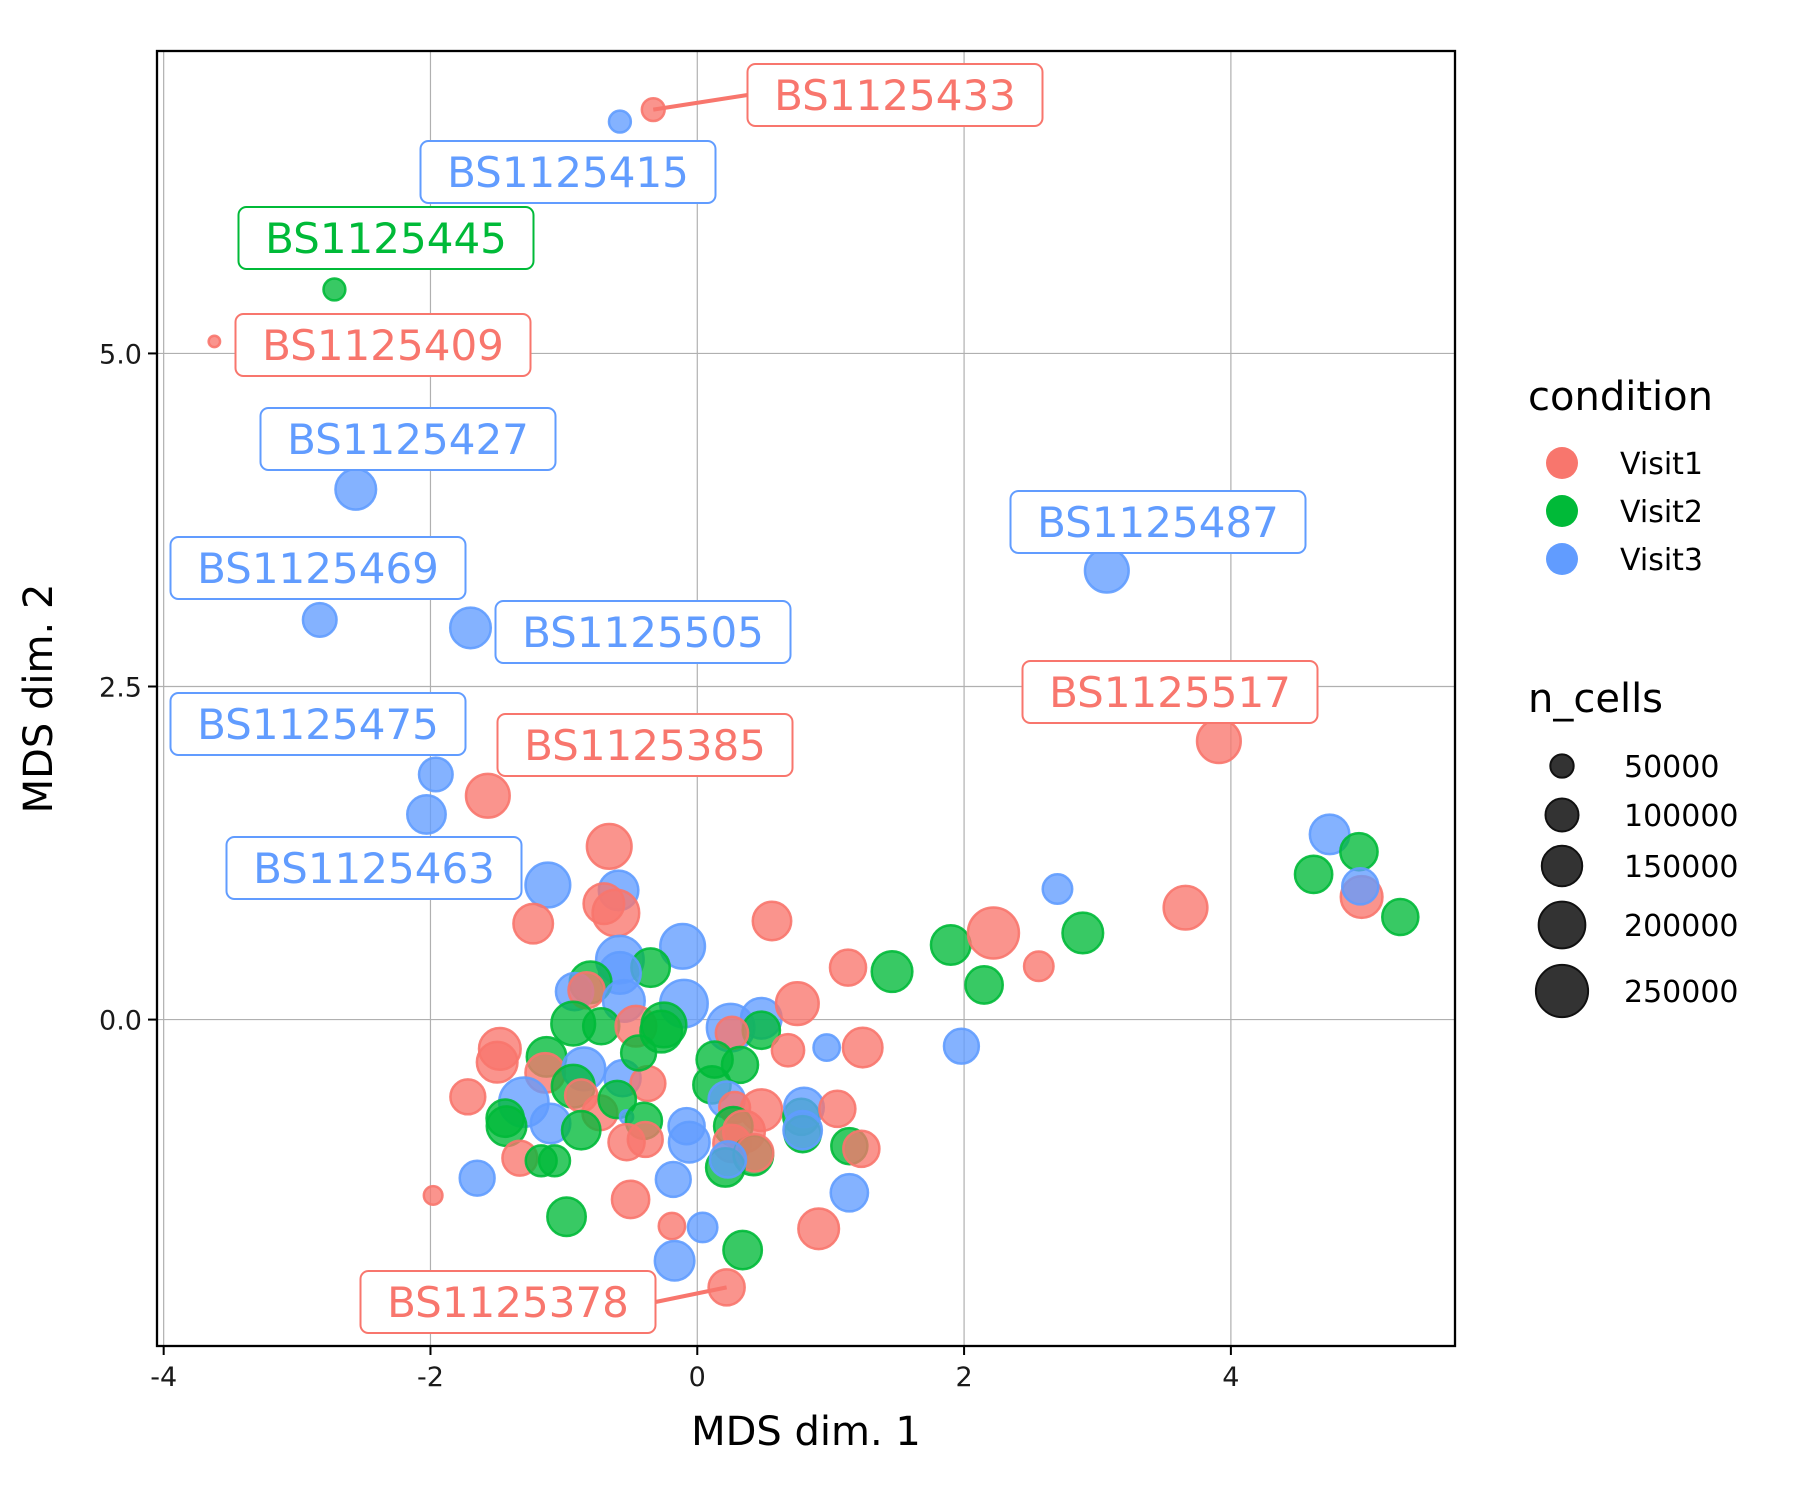  Describe the element at coordinates (963, 1377) in the screenshot. I see `x-tick-label: 2` at that location.